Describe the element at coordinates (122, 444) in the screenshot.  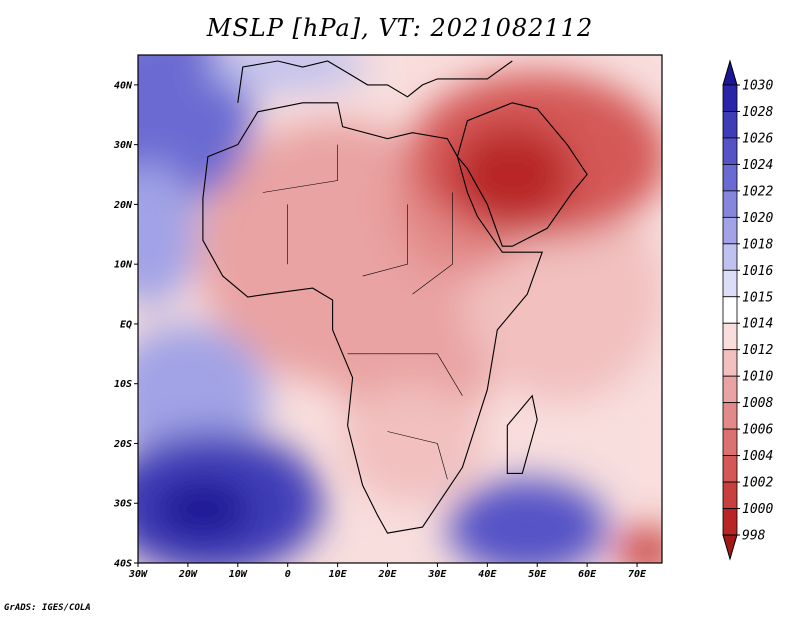
I see `y-tick-label: 20S` at that location.